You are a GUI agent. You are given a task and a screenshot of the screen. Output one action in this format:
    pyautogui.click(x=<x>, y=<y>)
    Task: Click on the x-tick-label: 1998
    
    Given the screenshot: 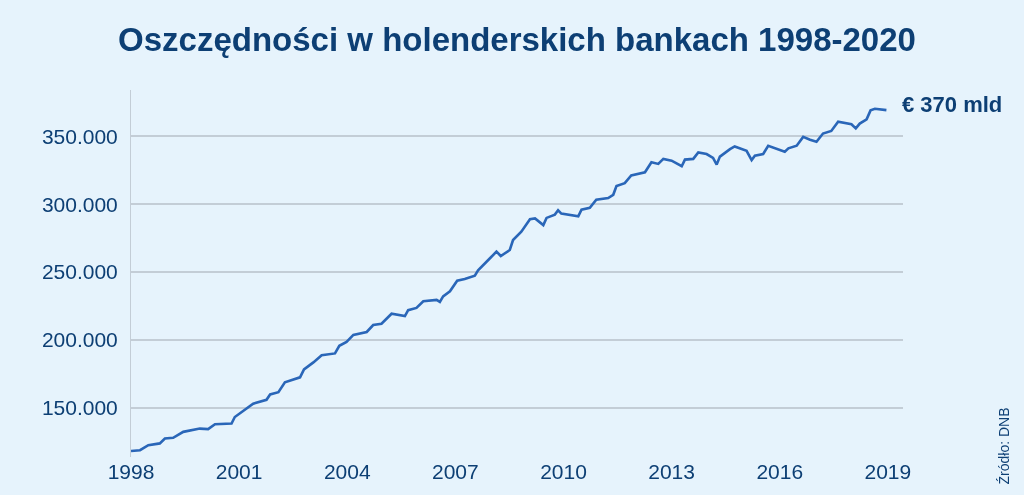 What is the action you would take?
    pyautogui.click(x=131, y=471)
    